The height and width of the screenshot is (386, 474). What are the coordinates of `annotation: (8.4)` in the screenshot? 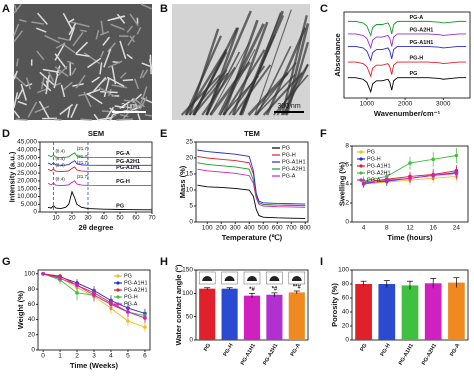 It's located at (60, 178).